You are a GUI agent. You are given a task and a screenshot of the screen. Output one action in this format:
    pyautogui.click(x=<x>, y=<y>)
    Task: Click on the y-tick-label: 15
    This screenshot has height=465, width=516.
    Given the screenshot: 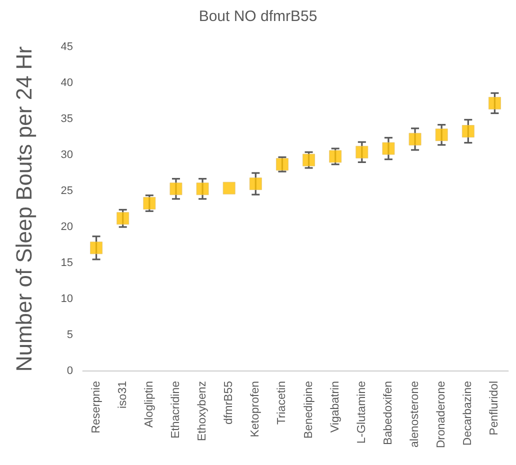 What is the action you would take?
    pyautogui.click(x=66, y=263)
    